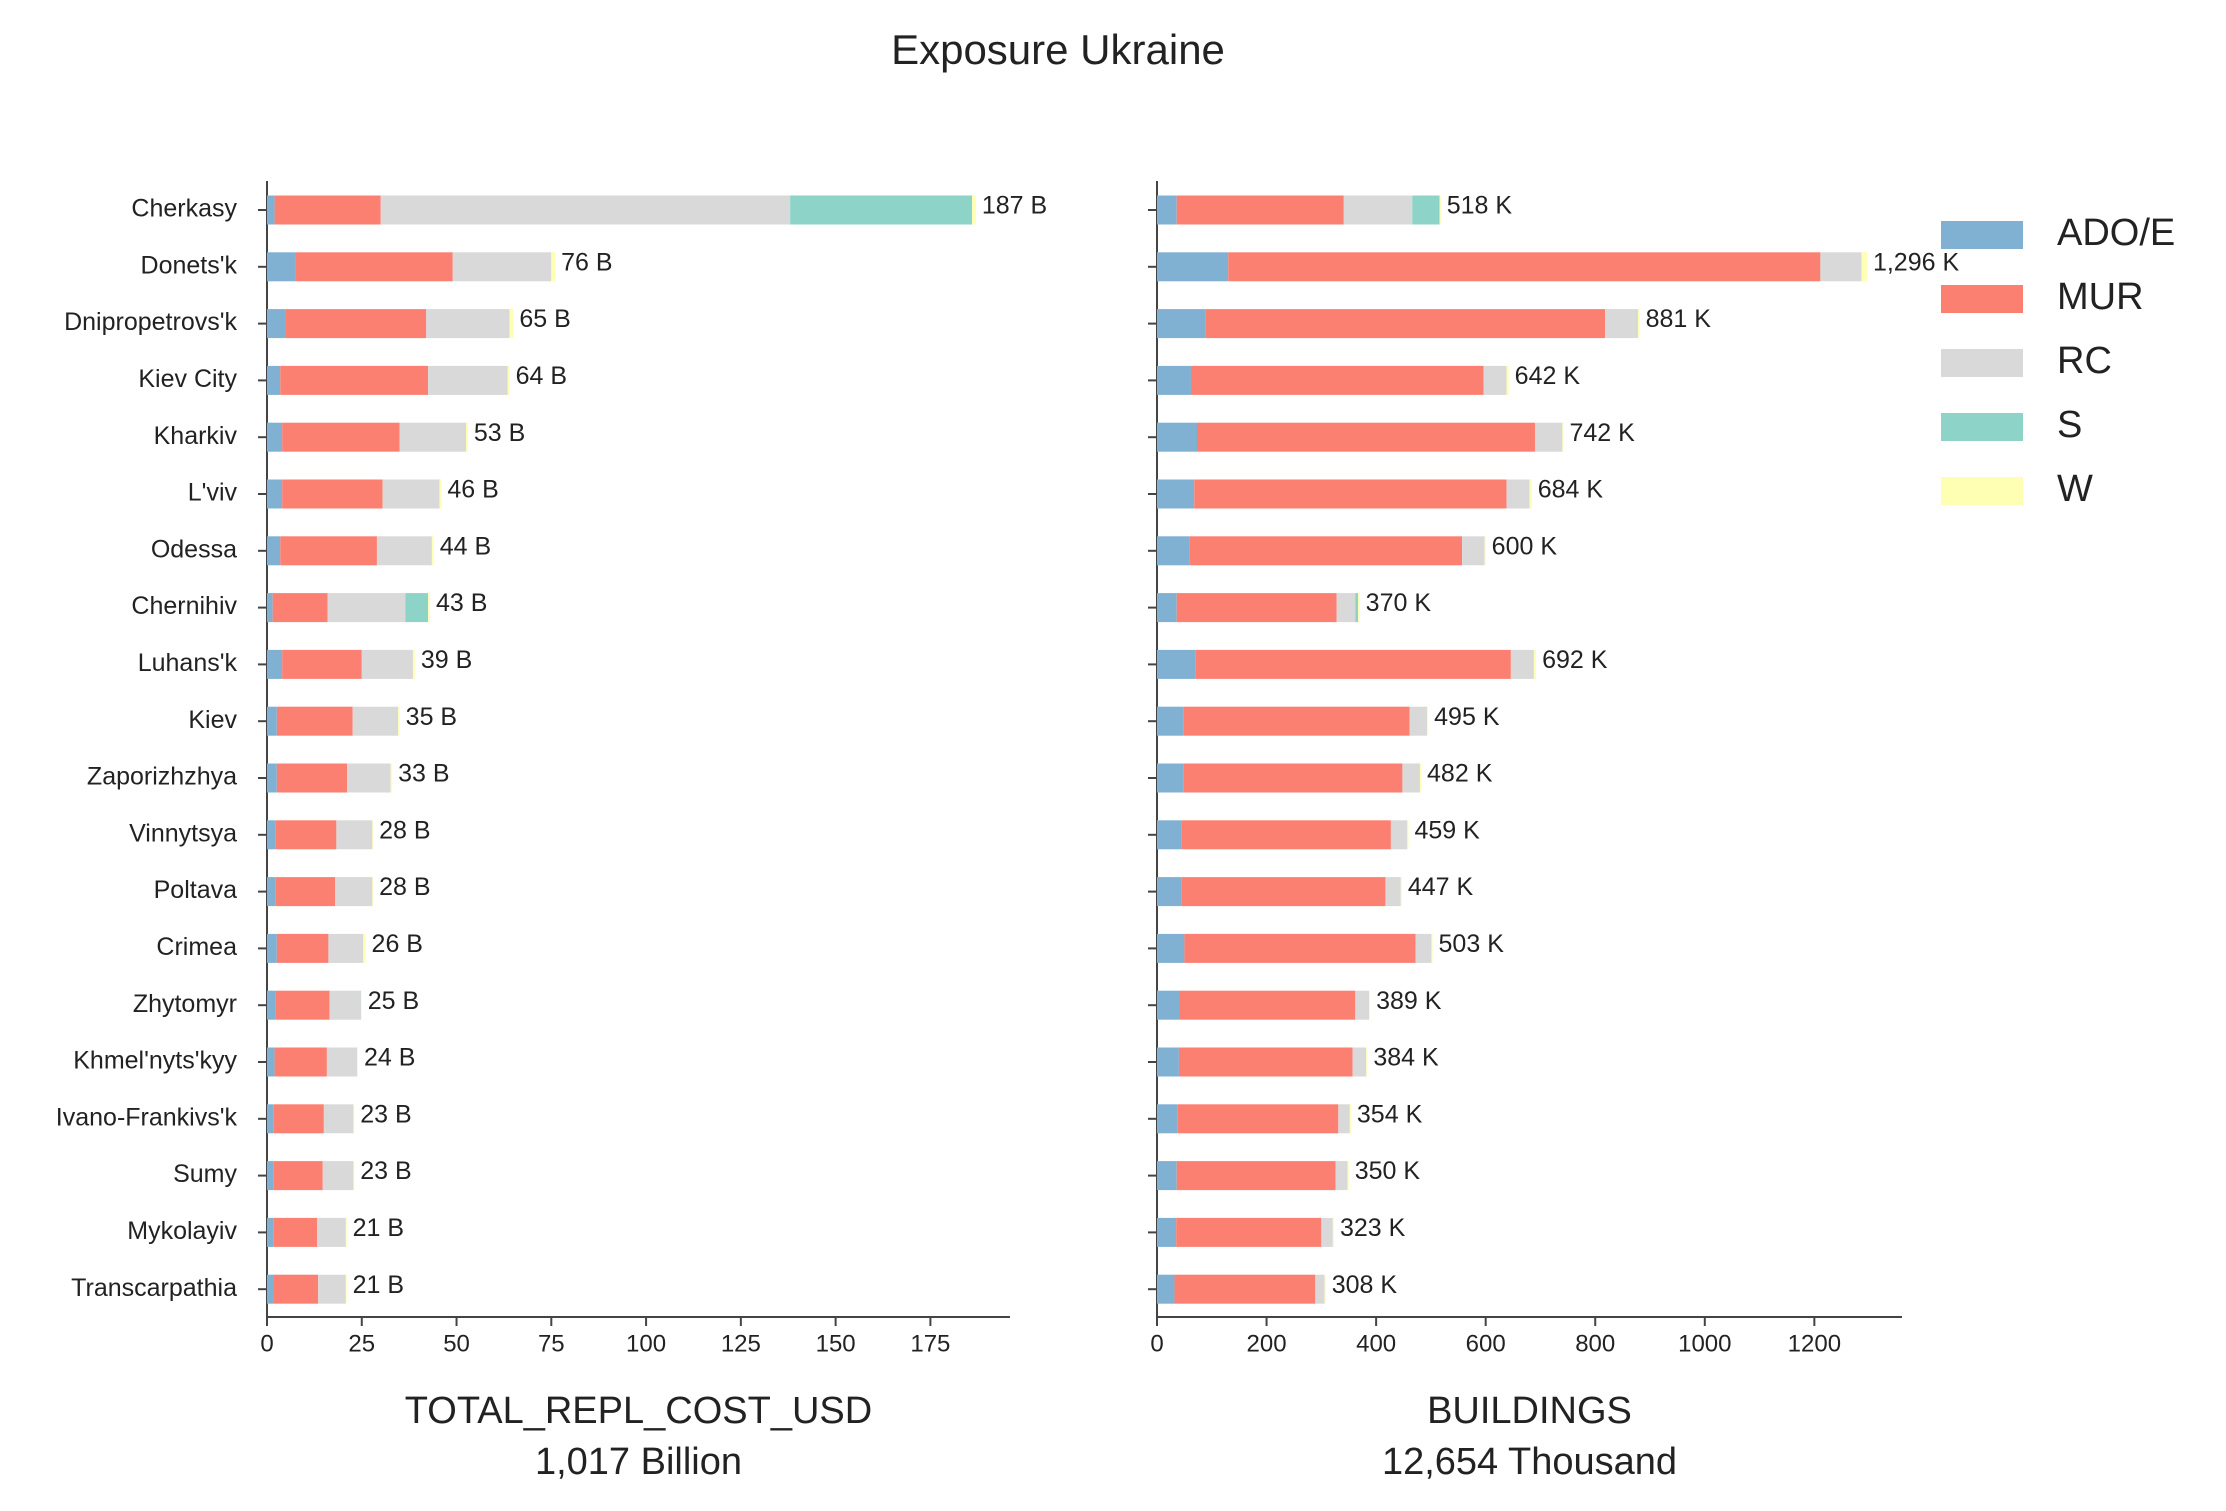  Describe the element at coordinates (1390, 1114) in the screenshot. I see `value-label: 354 K` at that location.